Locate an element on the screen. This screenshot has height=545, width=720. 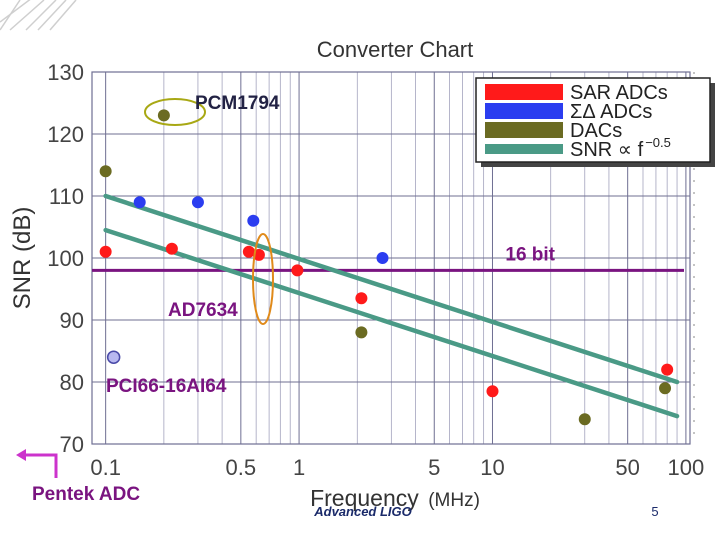
legend-label: DACs is located at coordinates (596, 131).